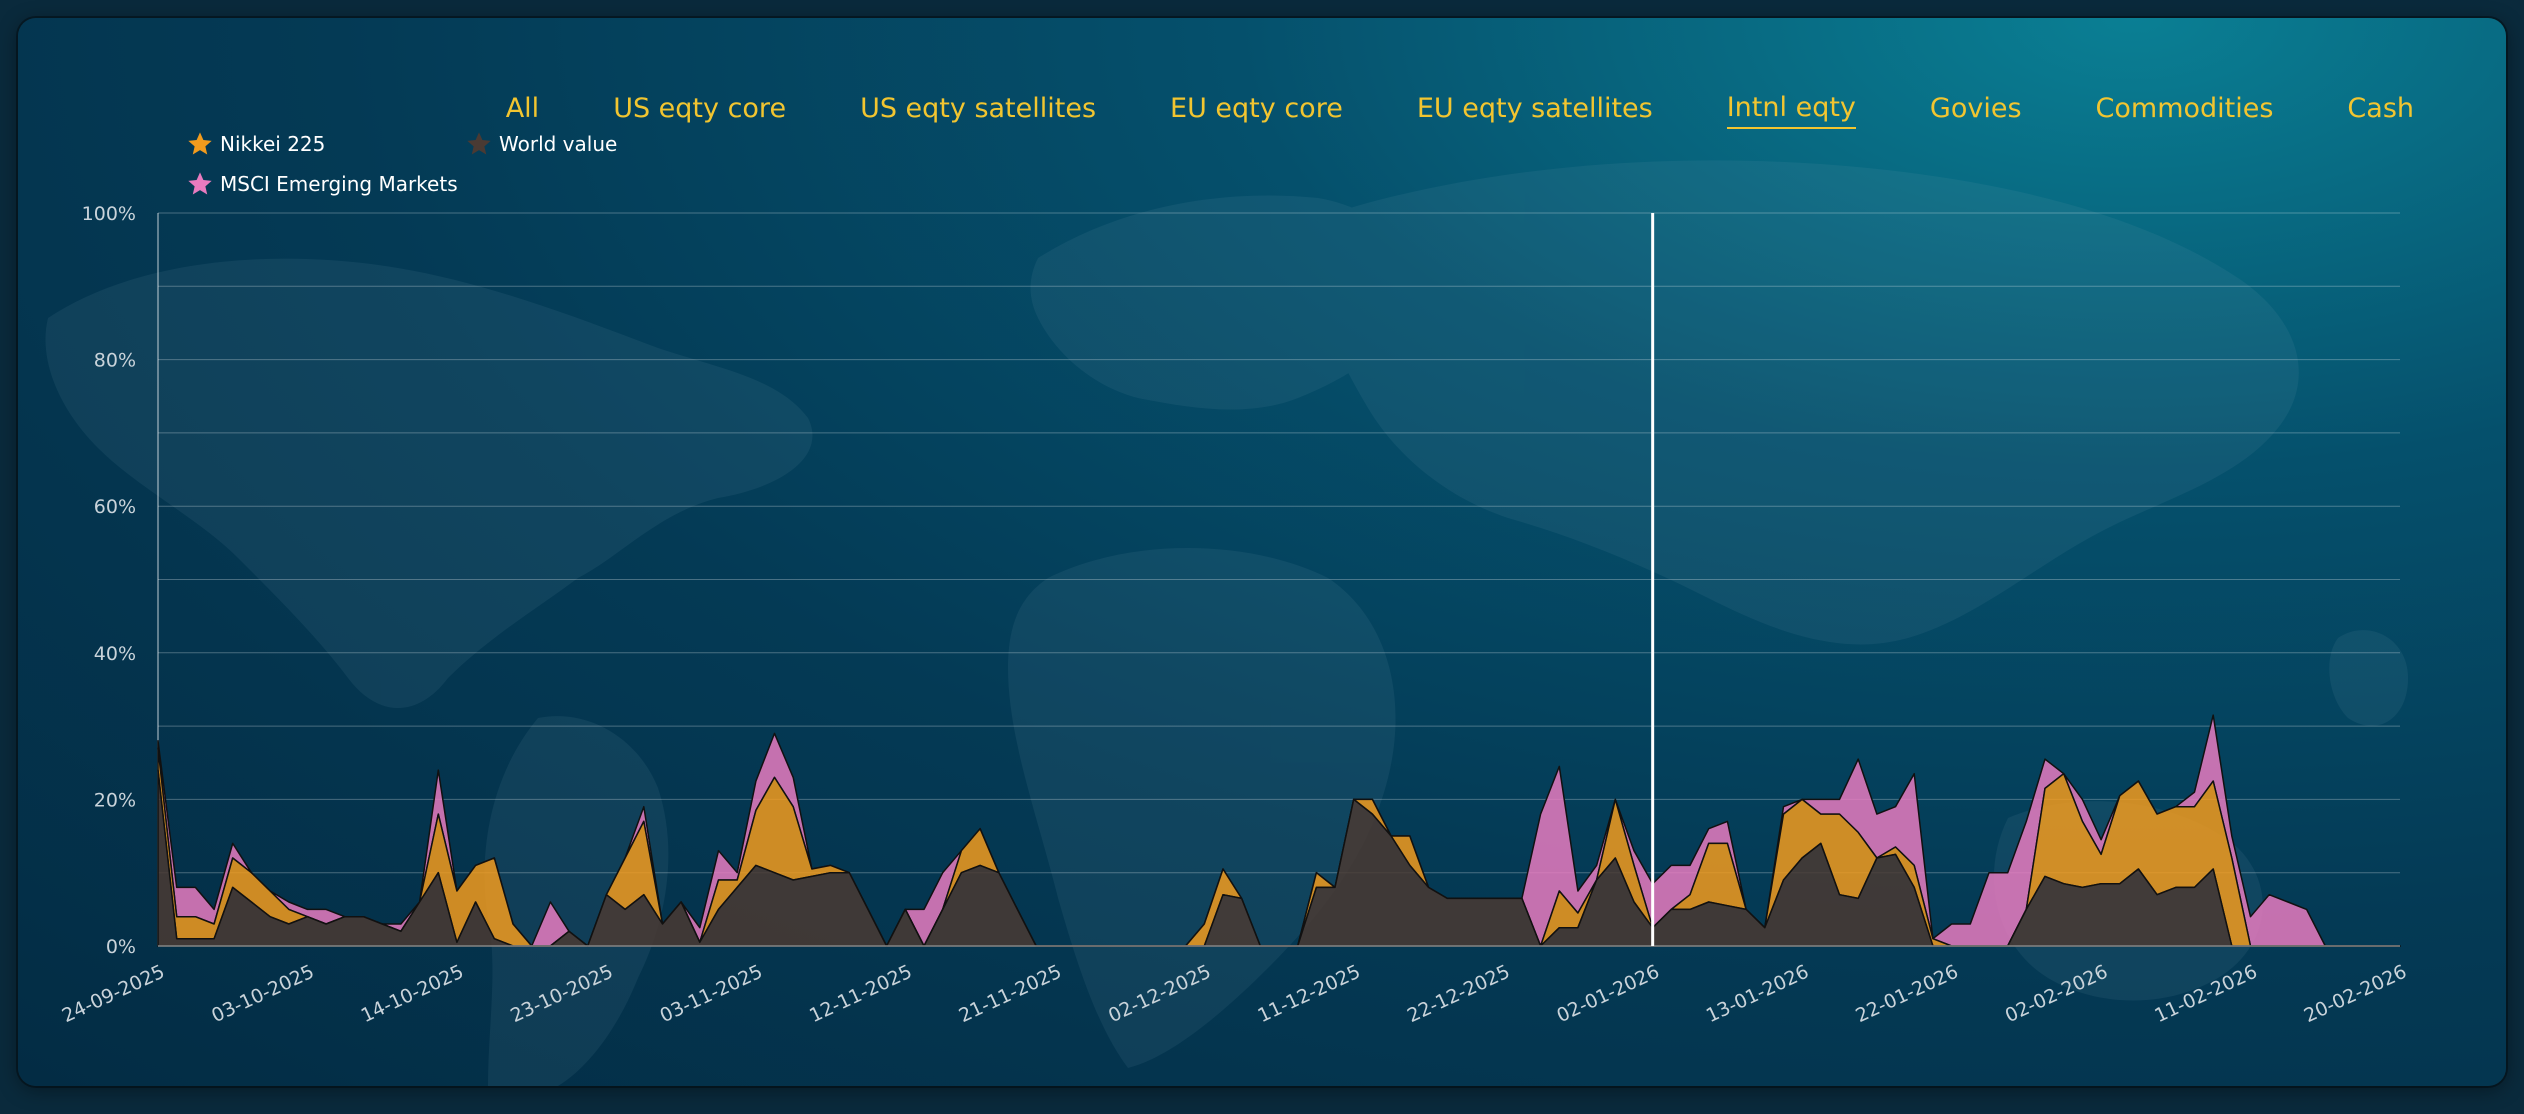 This screenshot has width=2524, height=1114. I want to click on y-tick-label: 80%, so click(115, 361).